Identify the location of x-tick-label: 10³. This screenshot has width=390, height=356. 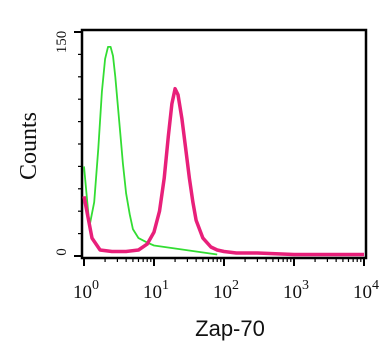
(296, 290).